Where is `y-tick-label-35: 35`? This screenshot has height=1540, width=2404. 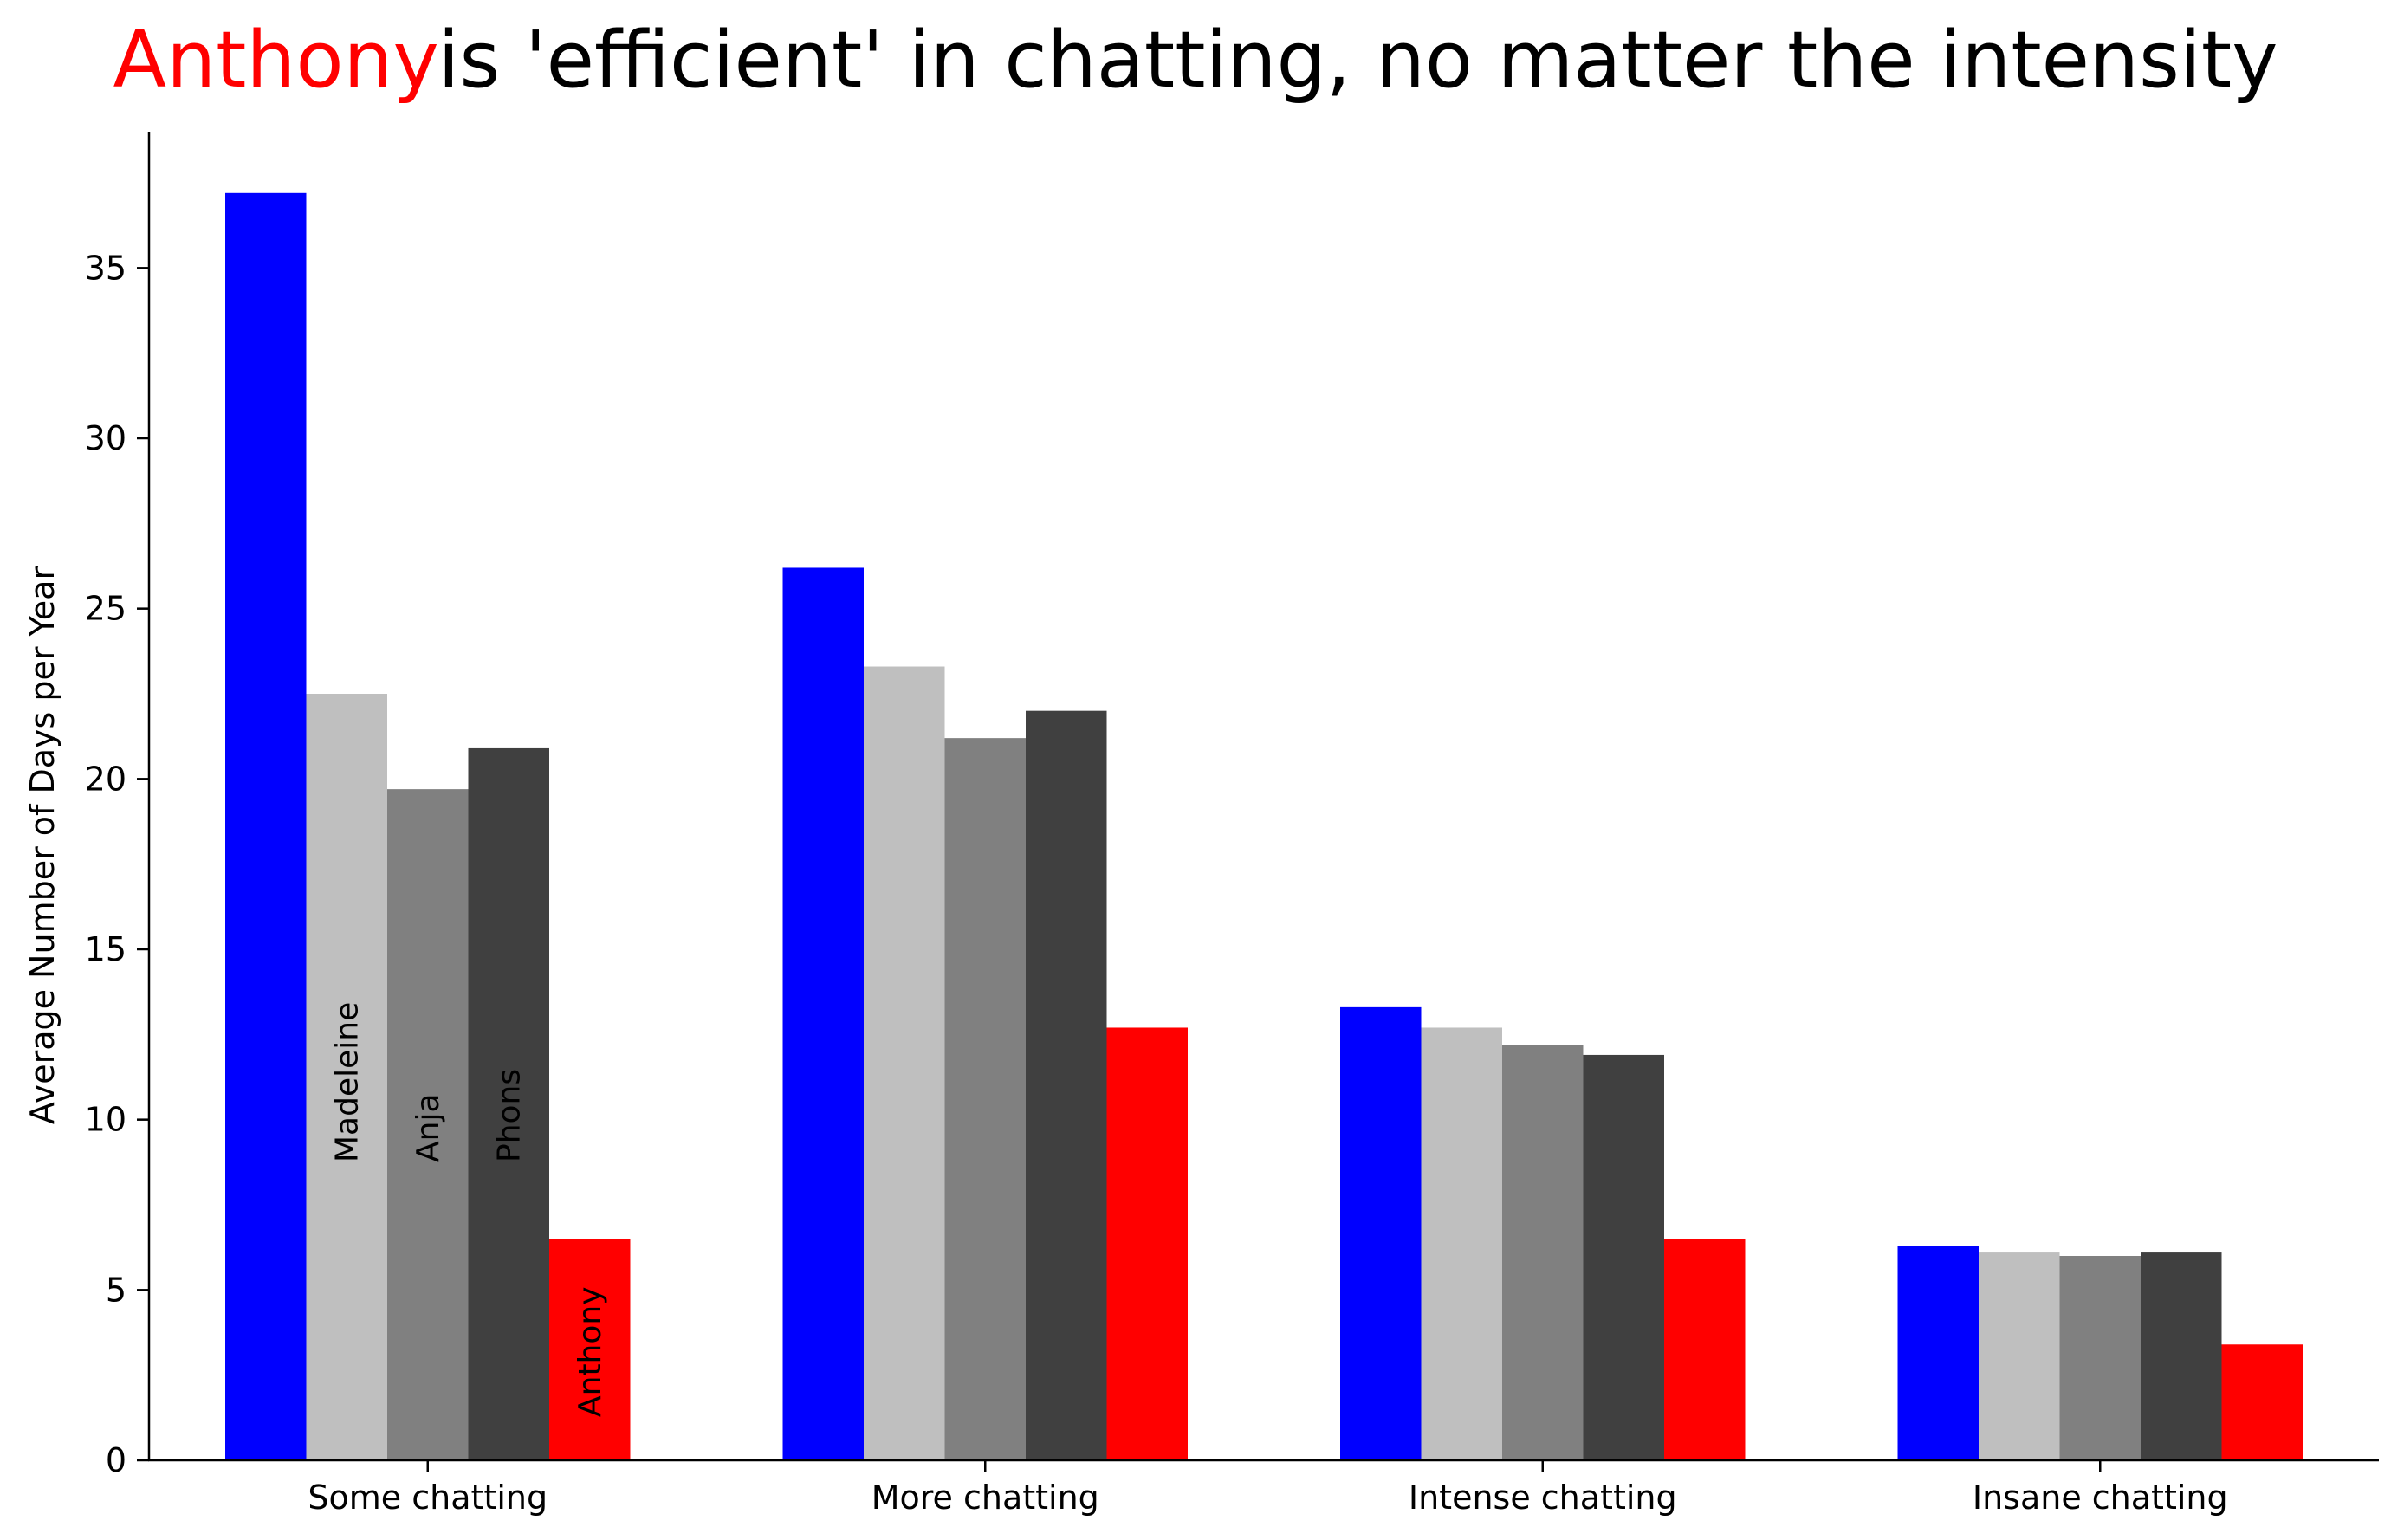 y-tick-label-35: 35 is located at coordinates (106, 268).